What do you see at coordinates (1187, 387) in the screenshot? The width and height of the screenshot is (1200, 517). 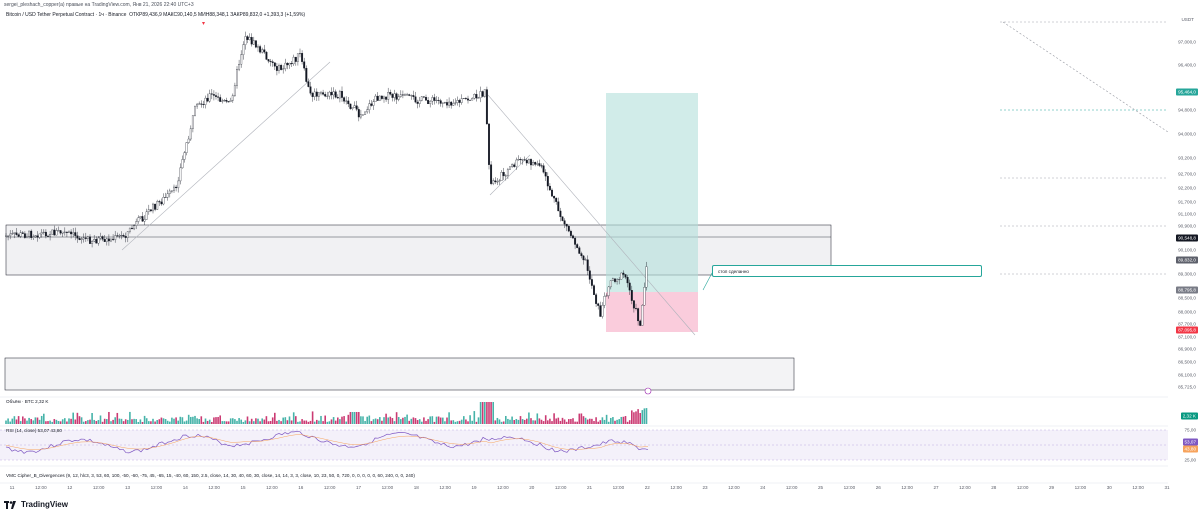 I see `price-label: 85,725,0` at bounding box center [1187, 387].